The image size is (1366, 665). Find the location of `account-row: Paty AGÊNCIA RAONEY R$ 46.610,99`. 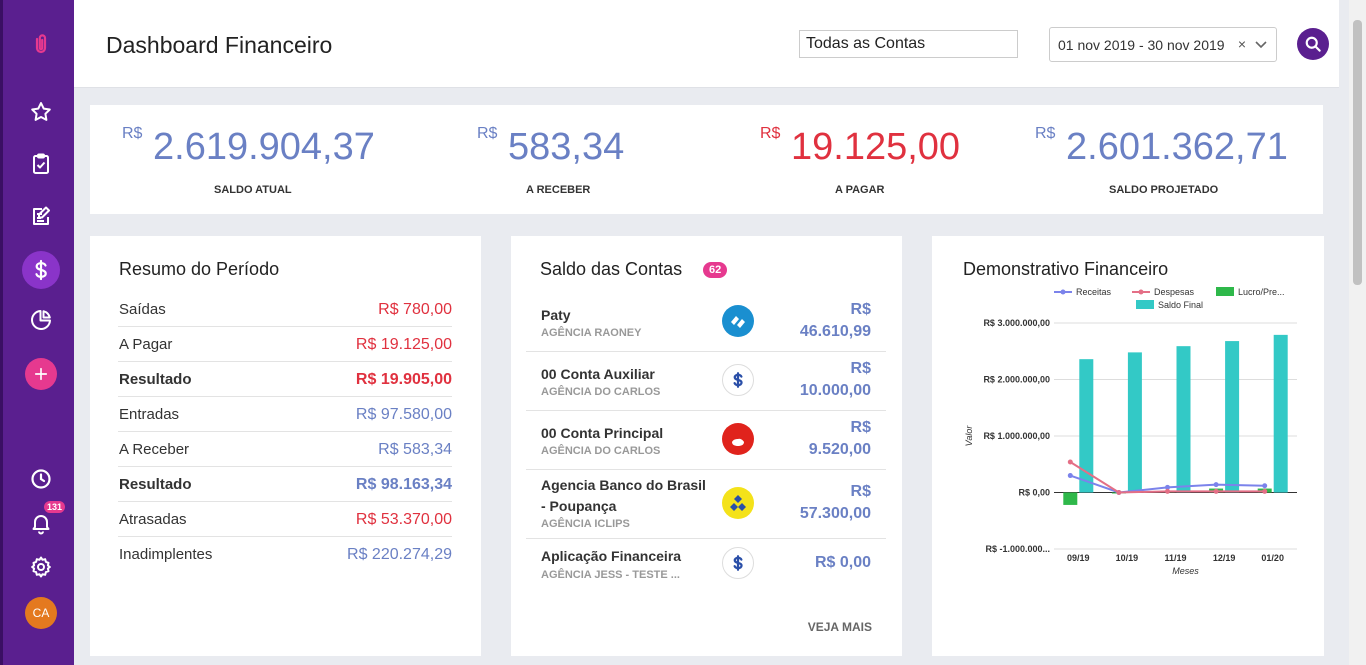

account-row: Paty AGÊNCIA RAONEY R$ 46.610,99 is located at coordinates (706, 322).